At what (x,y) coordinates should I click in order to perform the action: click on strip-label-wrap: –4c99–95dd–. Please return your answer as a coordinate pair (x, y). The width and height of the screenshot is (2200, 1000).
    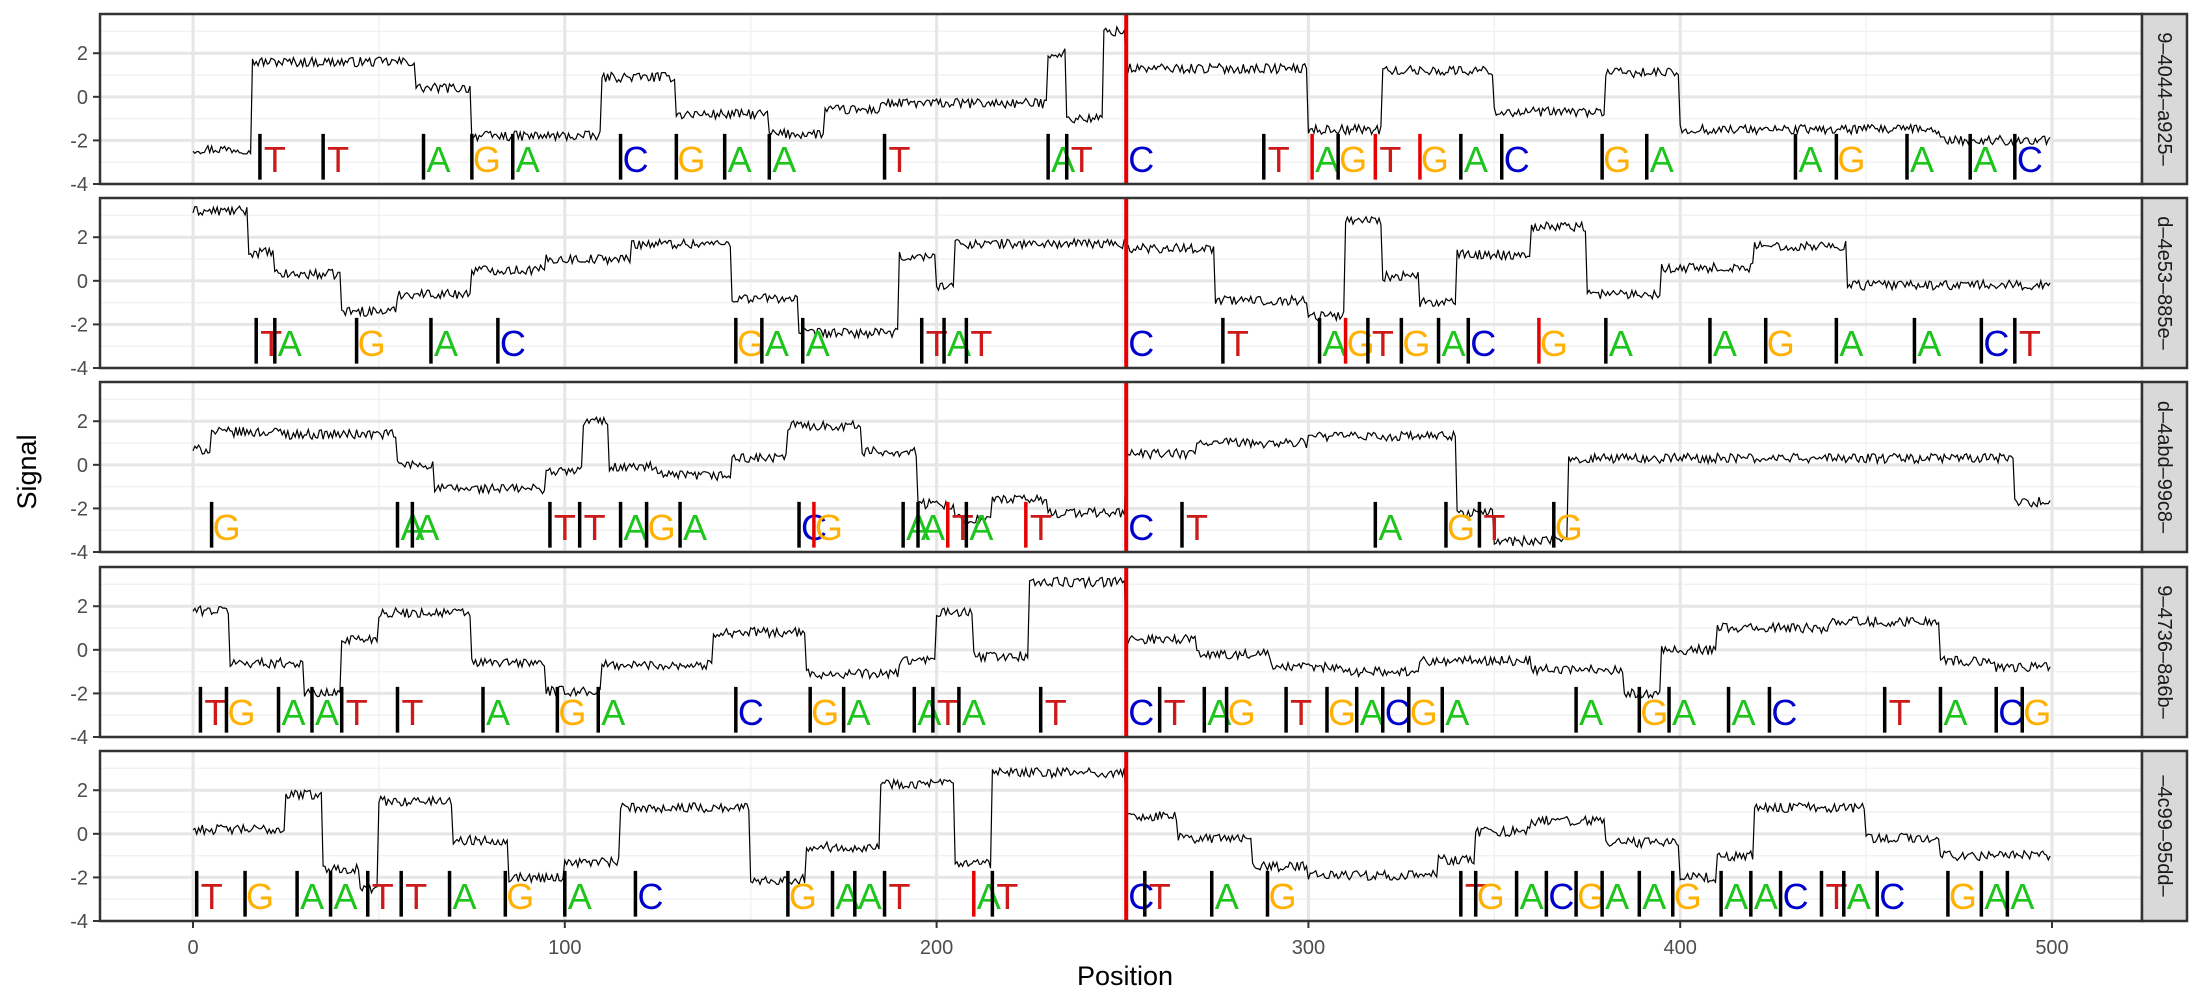
    Looking at the image, I should click on (2164, 836).